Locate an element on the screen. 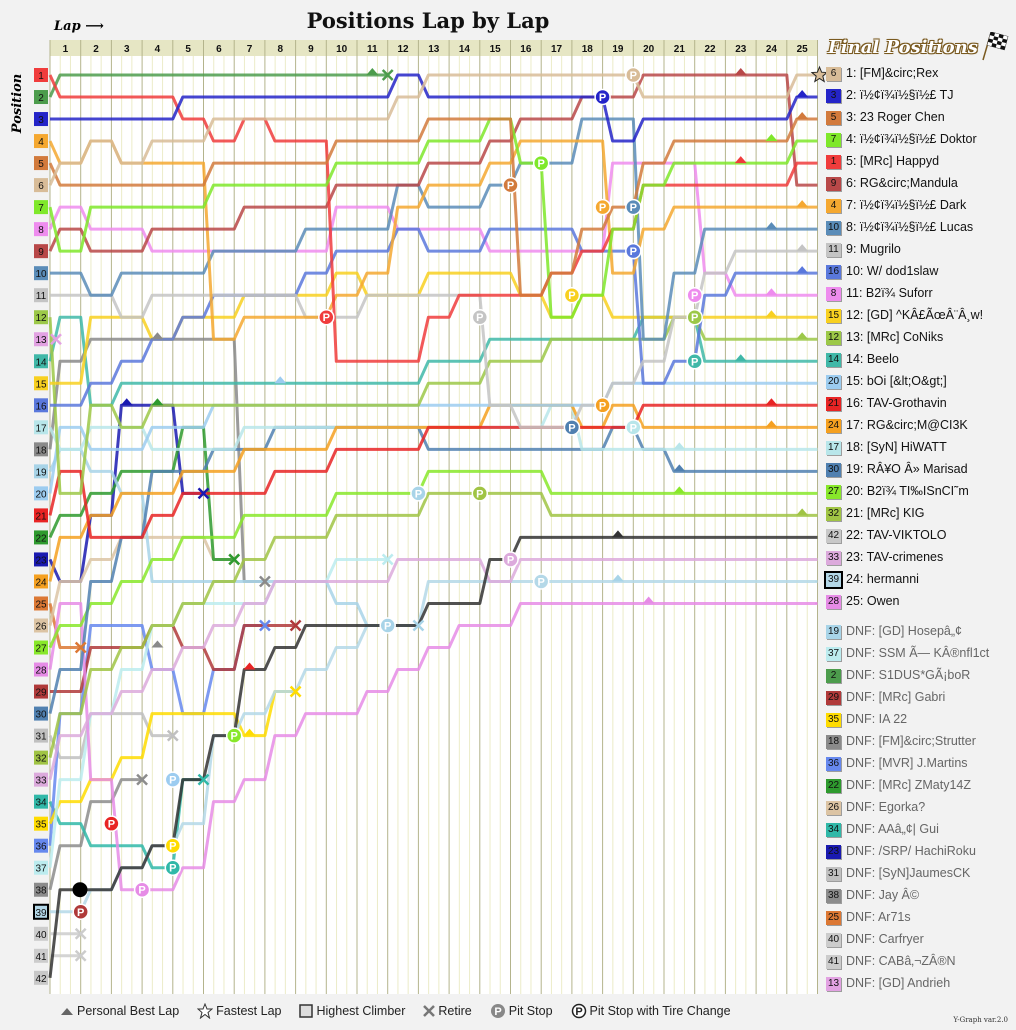 This screenshot has height=1030, width=1016. legend-driver-name: DNF: [FM]&circ;Strutter is located at coordinates (911, 741).